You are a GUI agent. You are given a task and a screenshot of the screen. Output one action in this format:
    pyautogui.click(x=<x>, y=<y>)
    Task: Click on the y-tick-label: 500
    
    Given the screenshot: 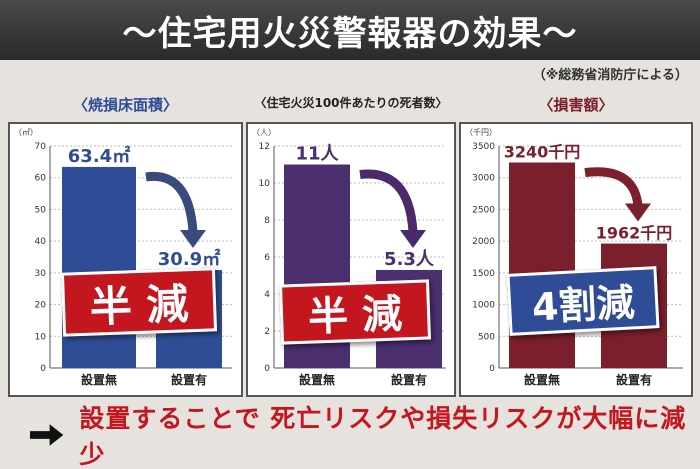 What is the action you would take?
    pyautogui.click(x=486, y=337)
    